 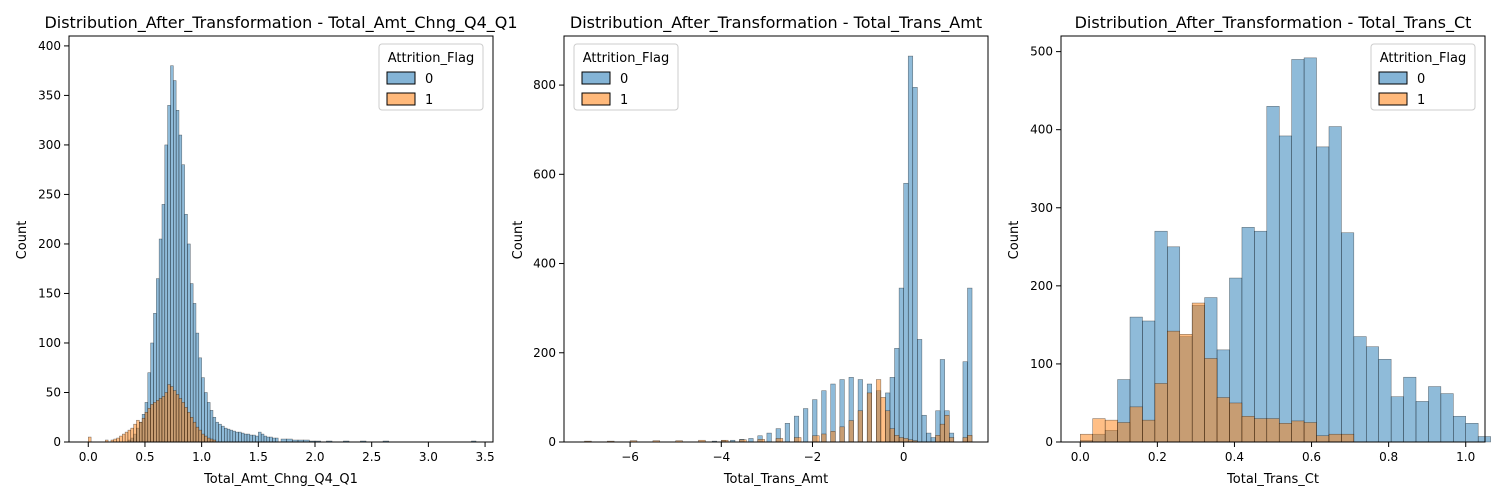 What do you see at coordinates (624, 79) in the screenshot?
I see `legend-label-0: 0` at bounding box center [624, 79].